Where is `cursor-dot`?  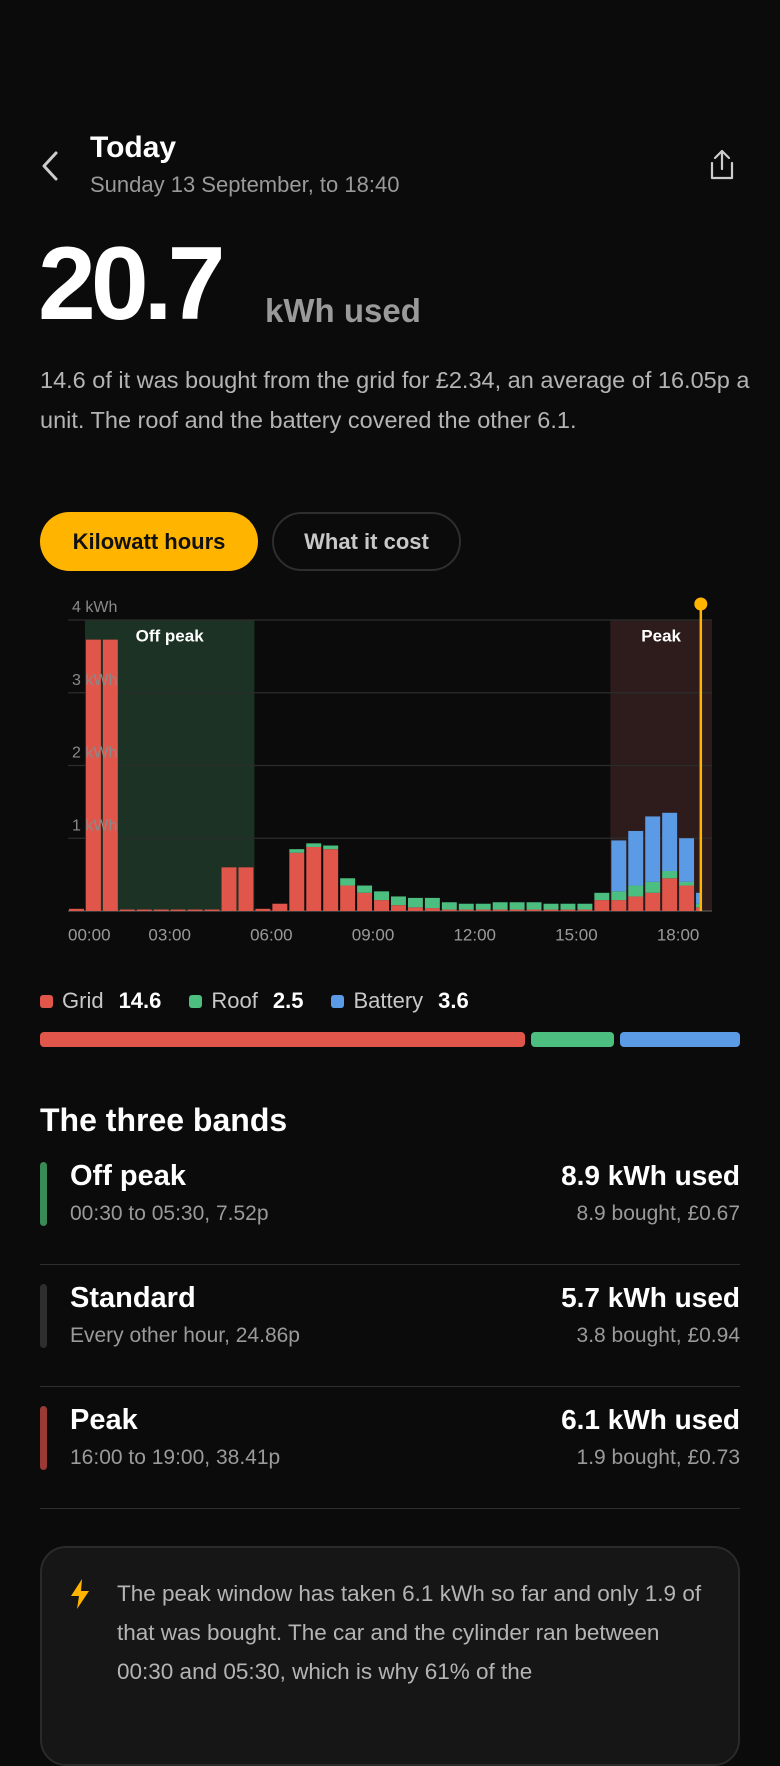 cursor-dot is located at coordinates (701, 604).